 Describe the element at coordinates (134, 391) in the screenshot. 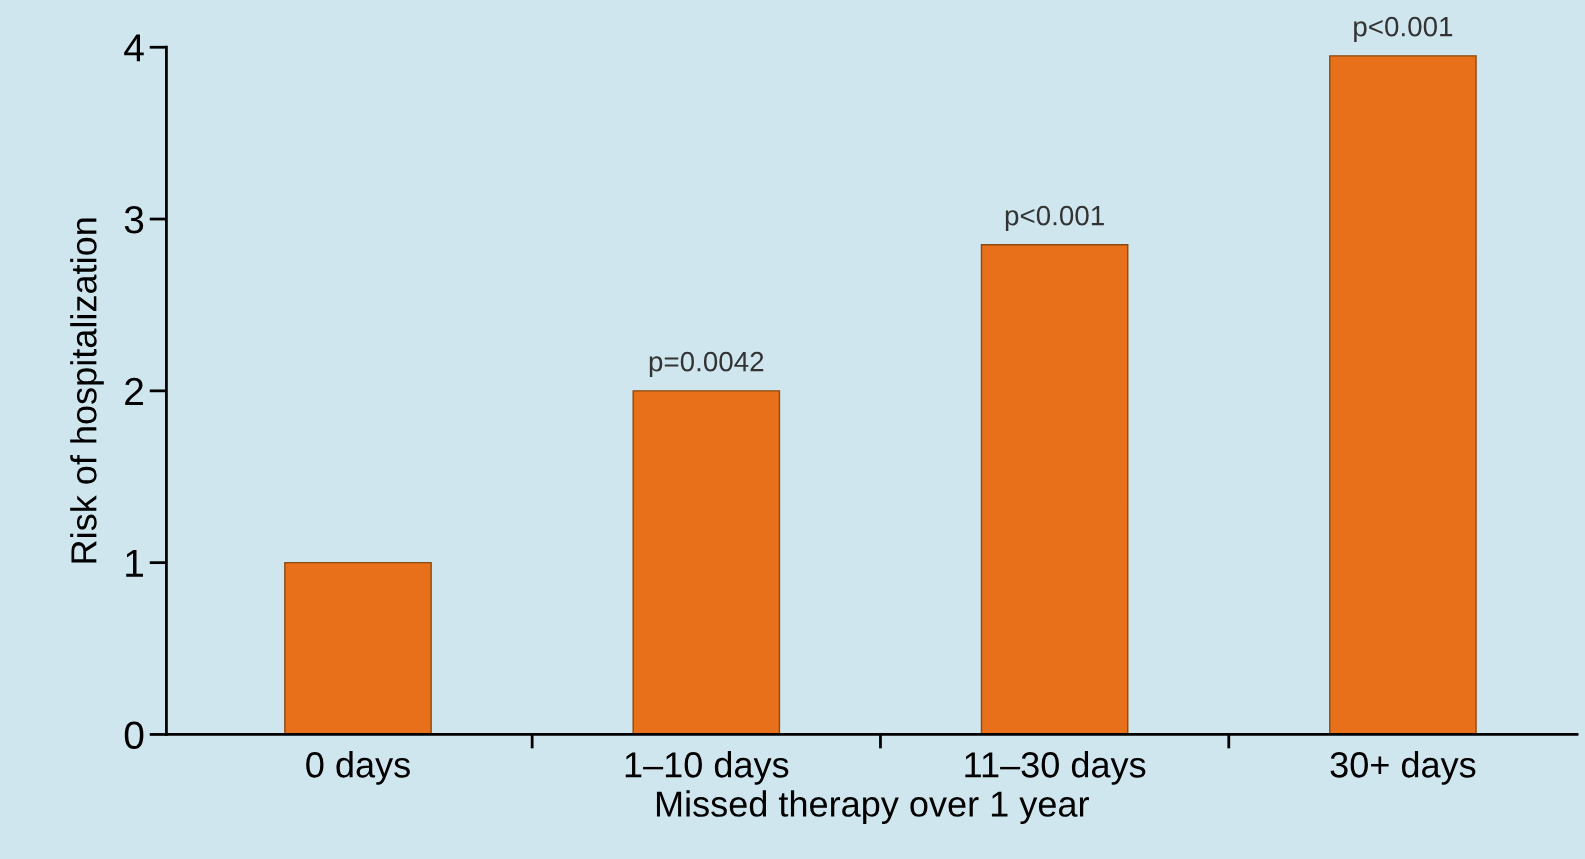

I see `y-tick-label: 2` at that location.